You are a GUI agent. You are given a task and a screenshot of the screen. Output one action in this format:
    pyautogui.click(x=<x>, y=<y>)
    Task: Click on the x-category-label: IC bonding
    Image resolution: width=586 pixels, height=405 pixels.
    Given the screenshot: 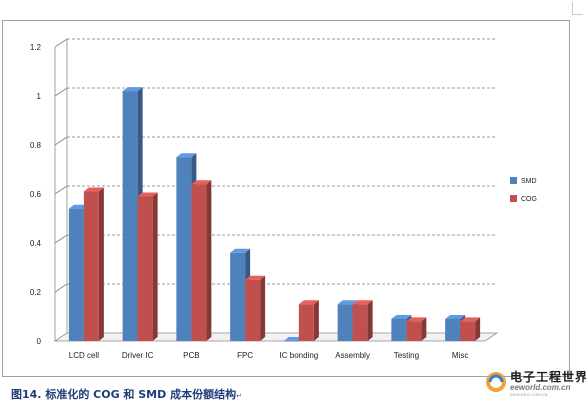 What is the action you would take?
    pyautogui.click(x=299, y=355)
    